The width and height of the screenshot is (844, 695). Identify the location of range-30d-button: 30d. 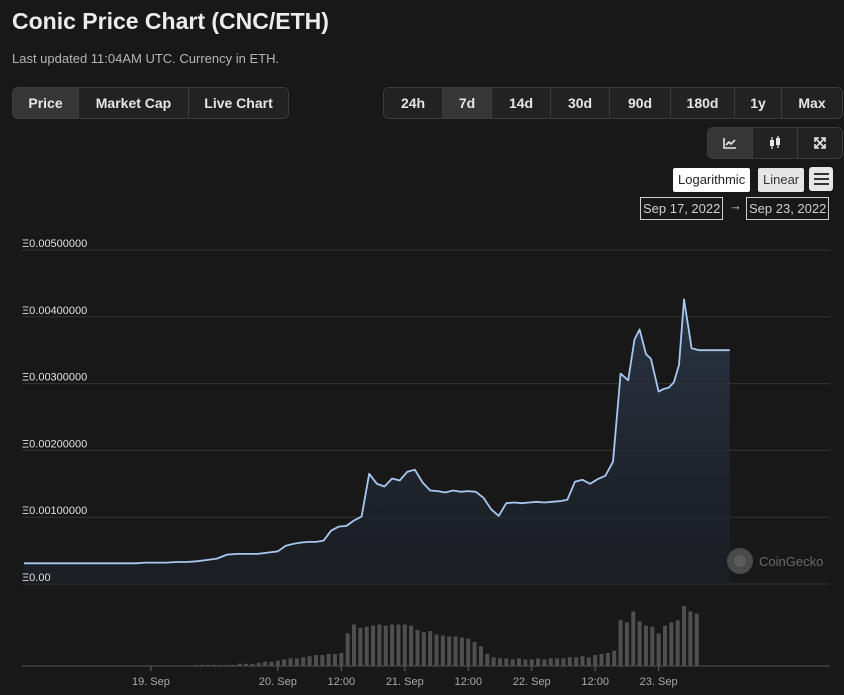
(580, 103).